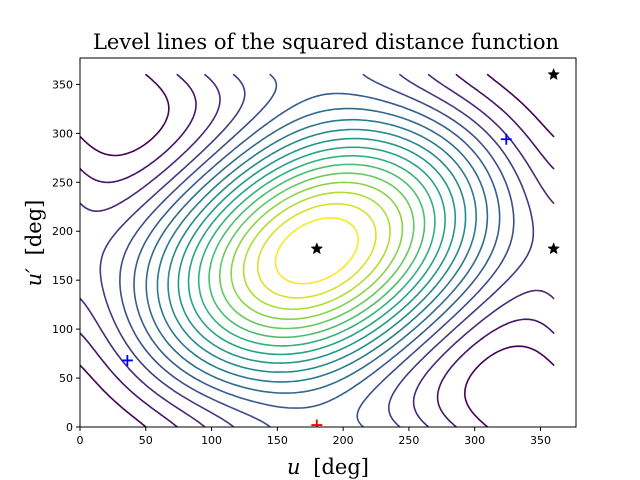 The height and width of the screenshot is (480, 640). Describe the element at coordinates (62, 182) in the screenshot. I see `y-tick-label: 250` at that location.